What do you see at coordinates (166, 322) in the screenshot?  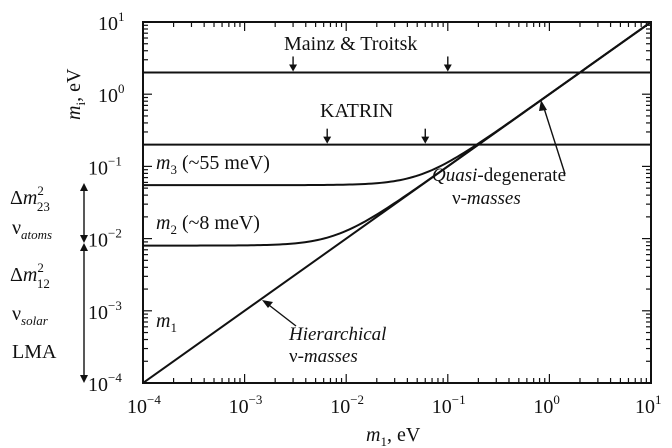 I see `label-m1: m1` at bounding box center [166, 322].